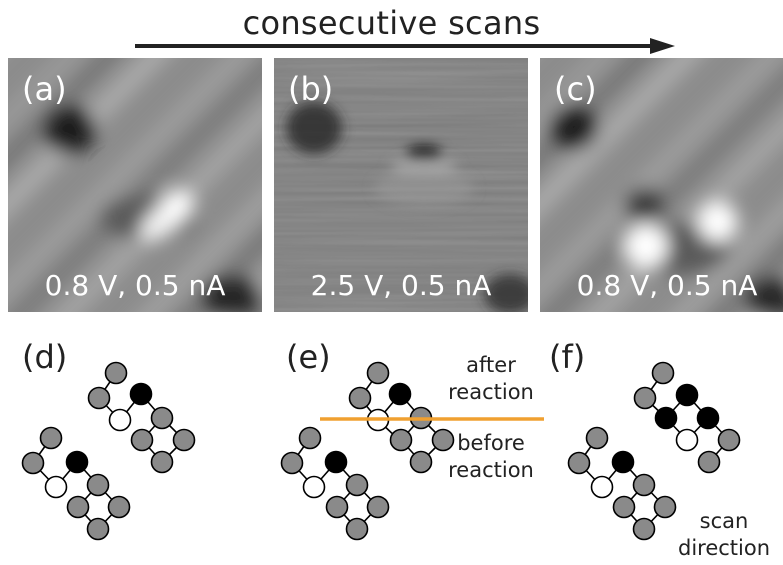  Describe the element at coordinates (622, 483) in the screenshot. I see `molecule-f-lower` at that location.